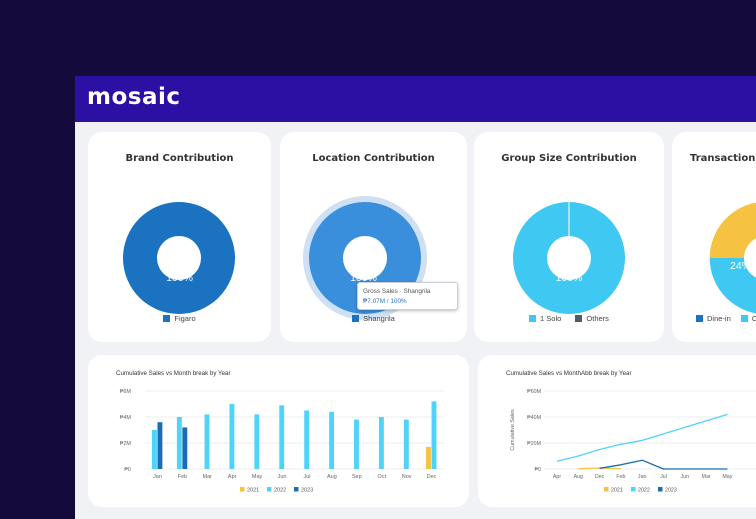 The height and width of the screenshot is (519, 756). Describe the element at coordinates (207, 441) in the screenshot. I see `bar-2022-mar` at that location.